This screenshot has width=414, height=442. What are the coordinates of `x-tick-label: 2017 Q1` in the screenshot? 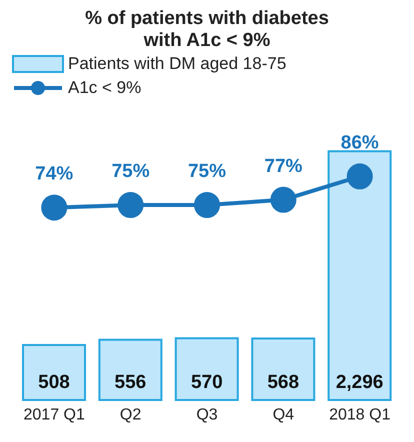 It's located at (54, 415).